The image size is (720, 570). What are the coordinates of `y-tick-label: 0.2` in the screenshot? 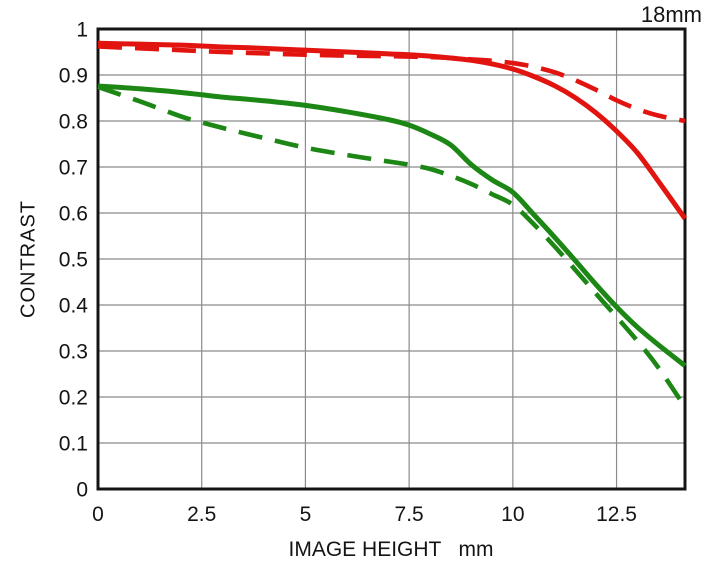 It's located at (73, 398).